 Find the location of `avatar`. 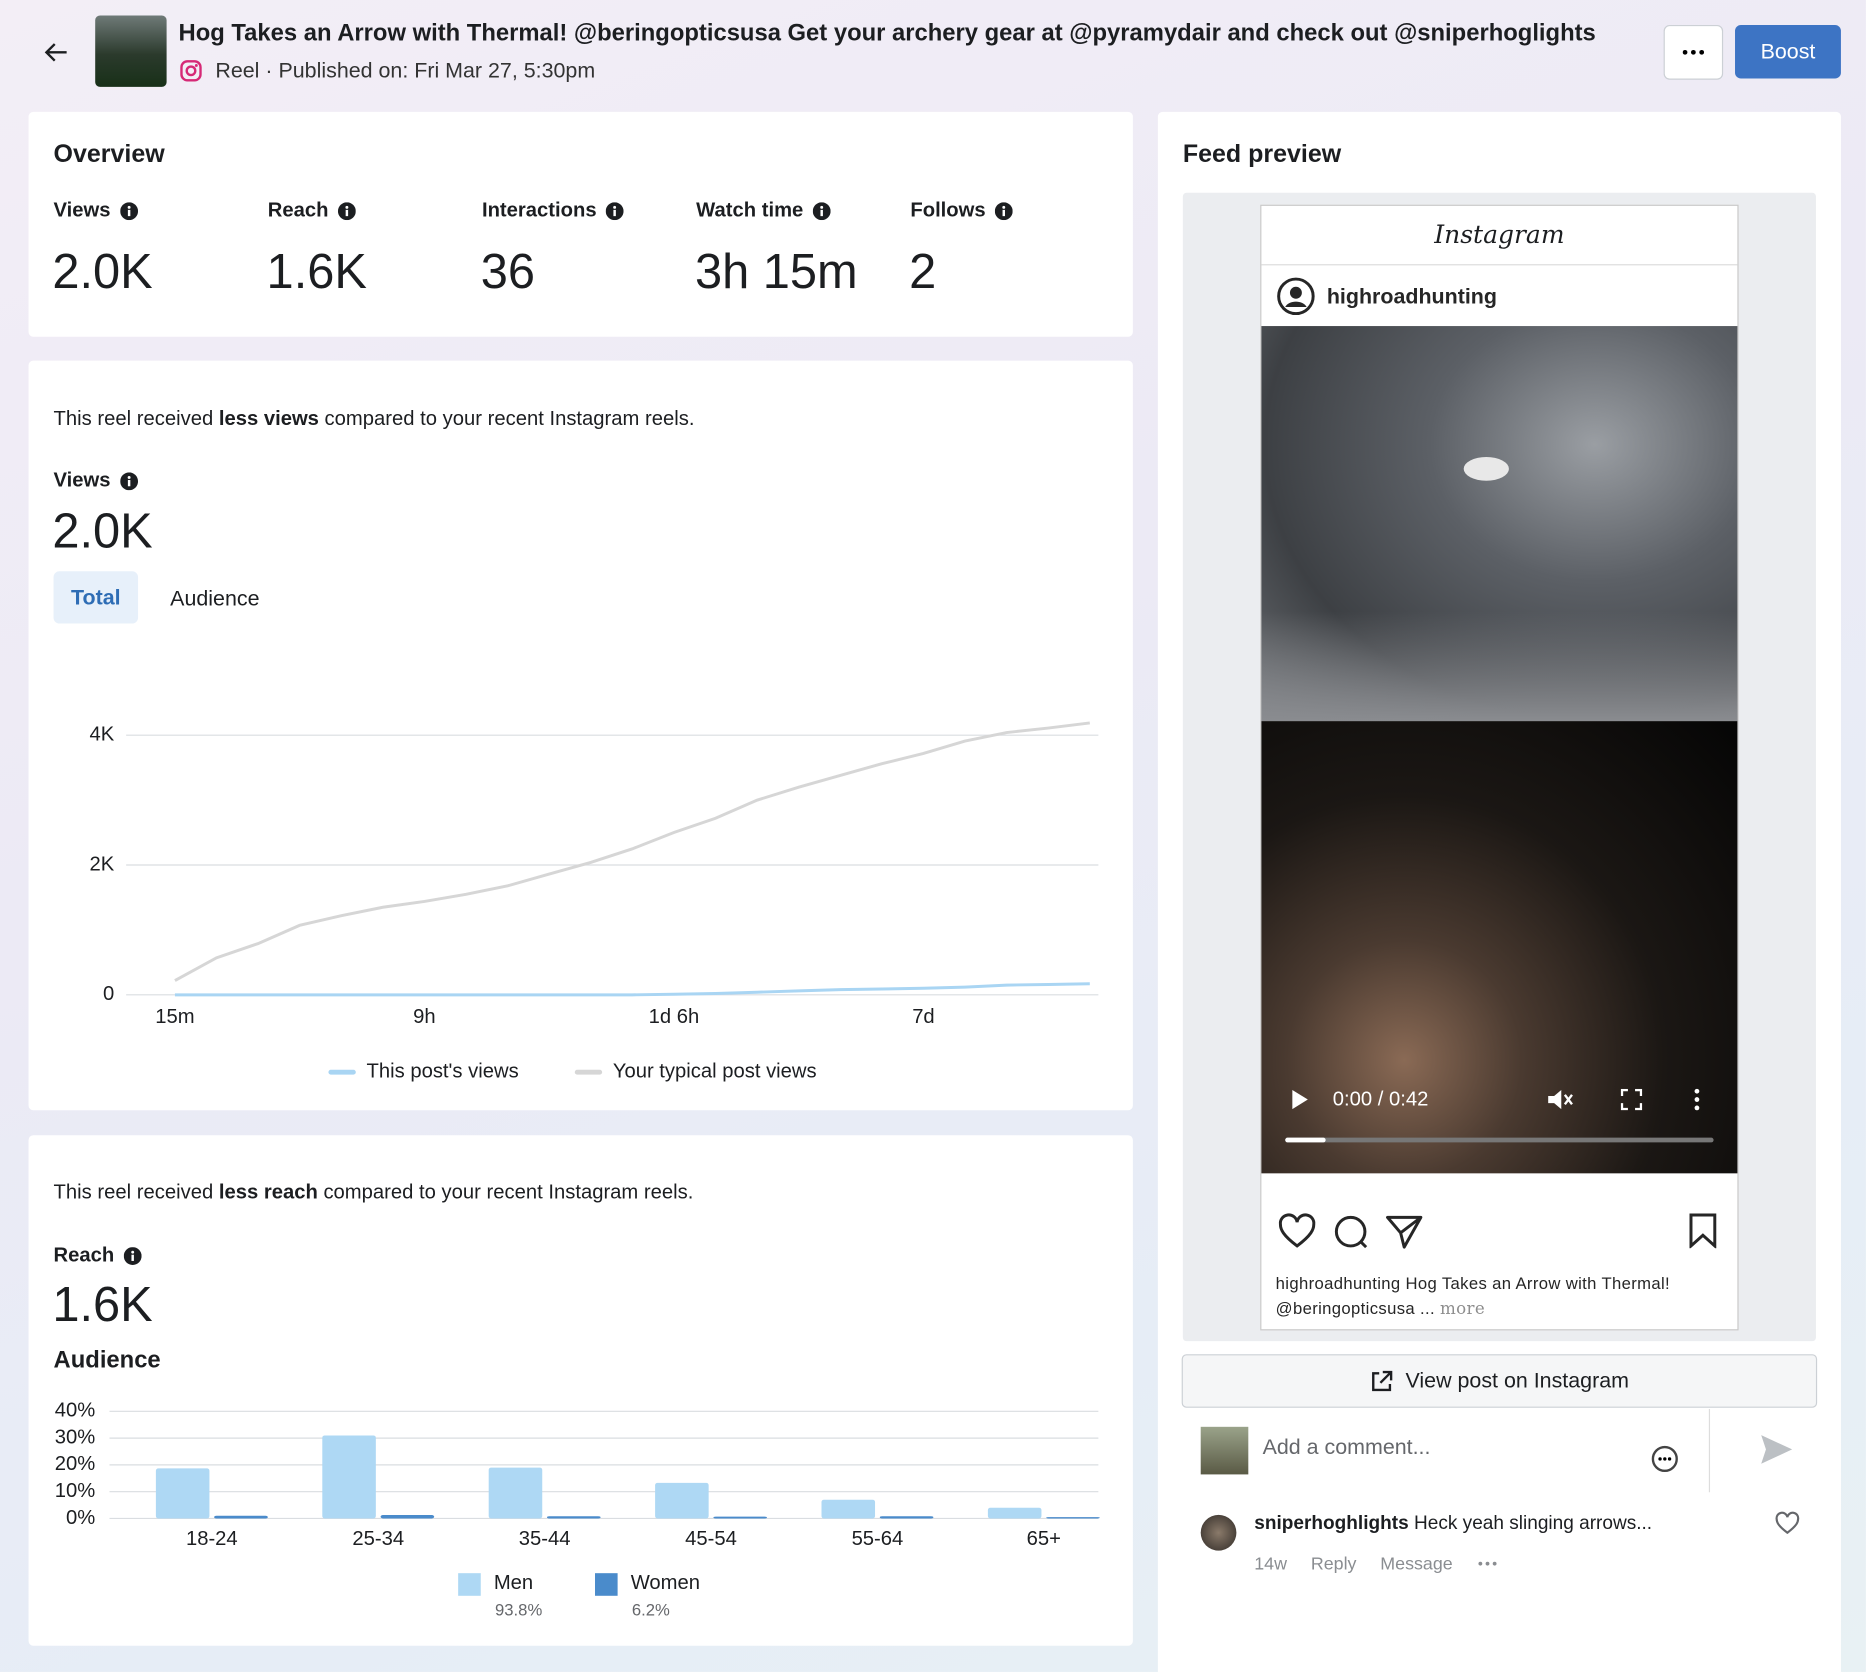

avatar is located at coordinates (1296, 296).